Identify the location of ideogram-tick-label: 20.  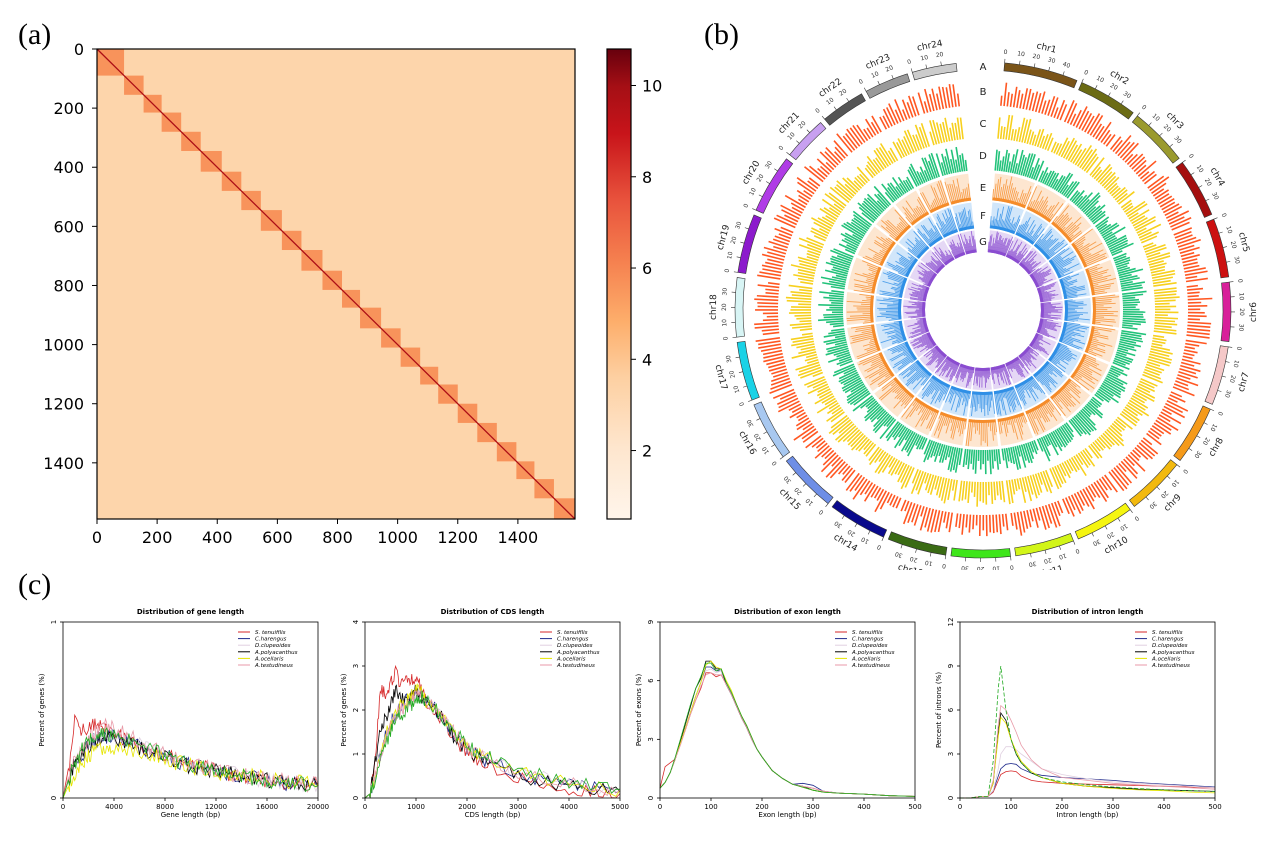
(758, 437).